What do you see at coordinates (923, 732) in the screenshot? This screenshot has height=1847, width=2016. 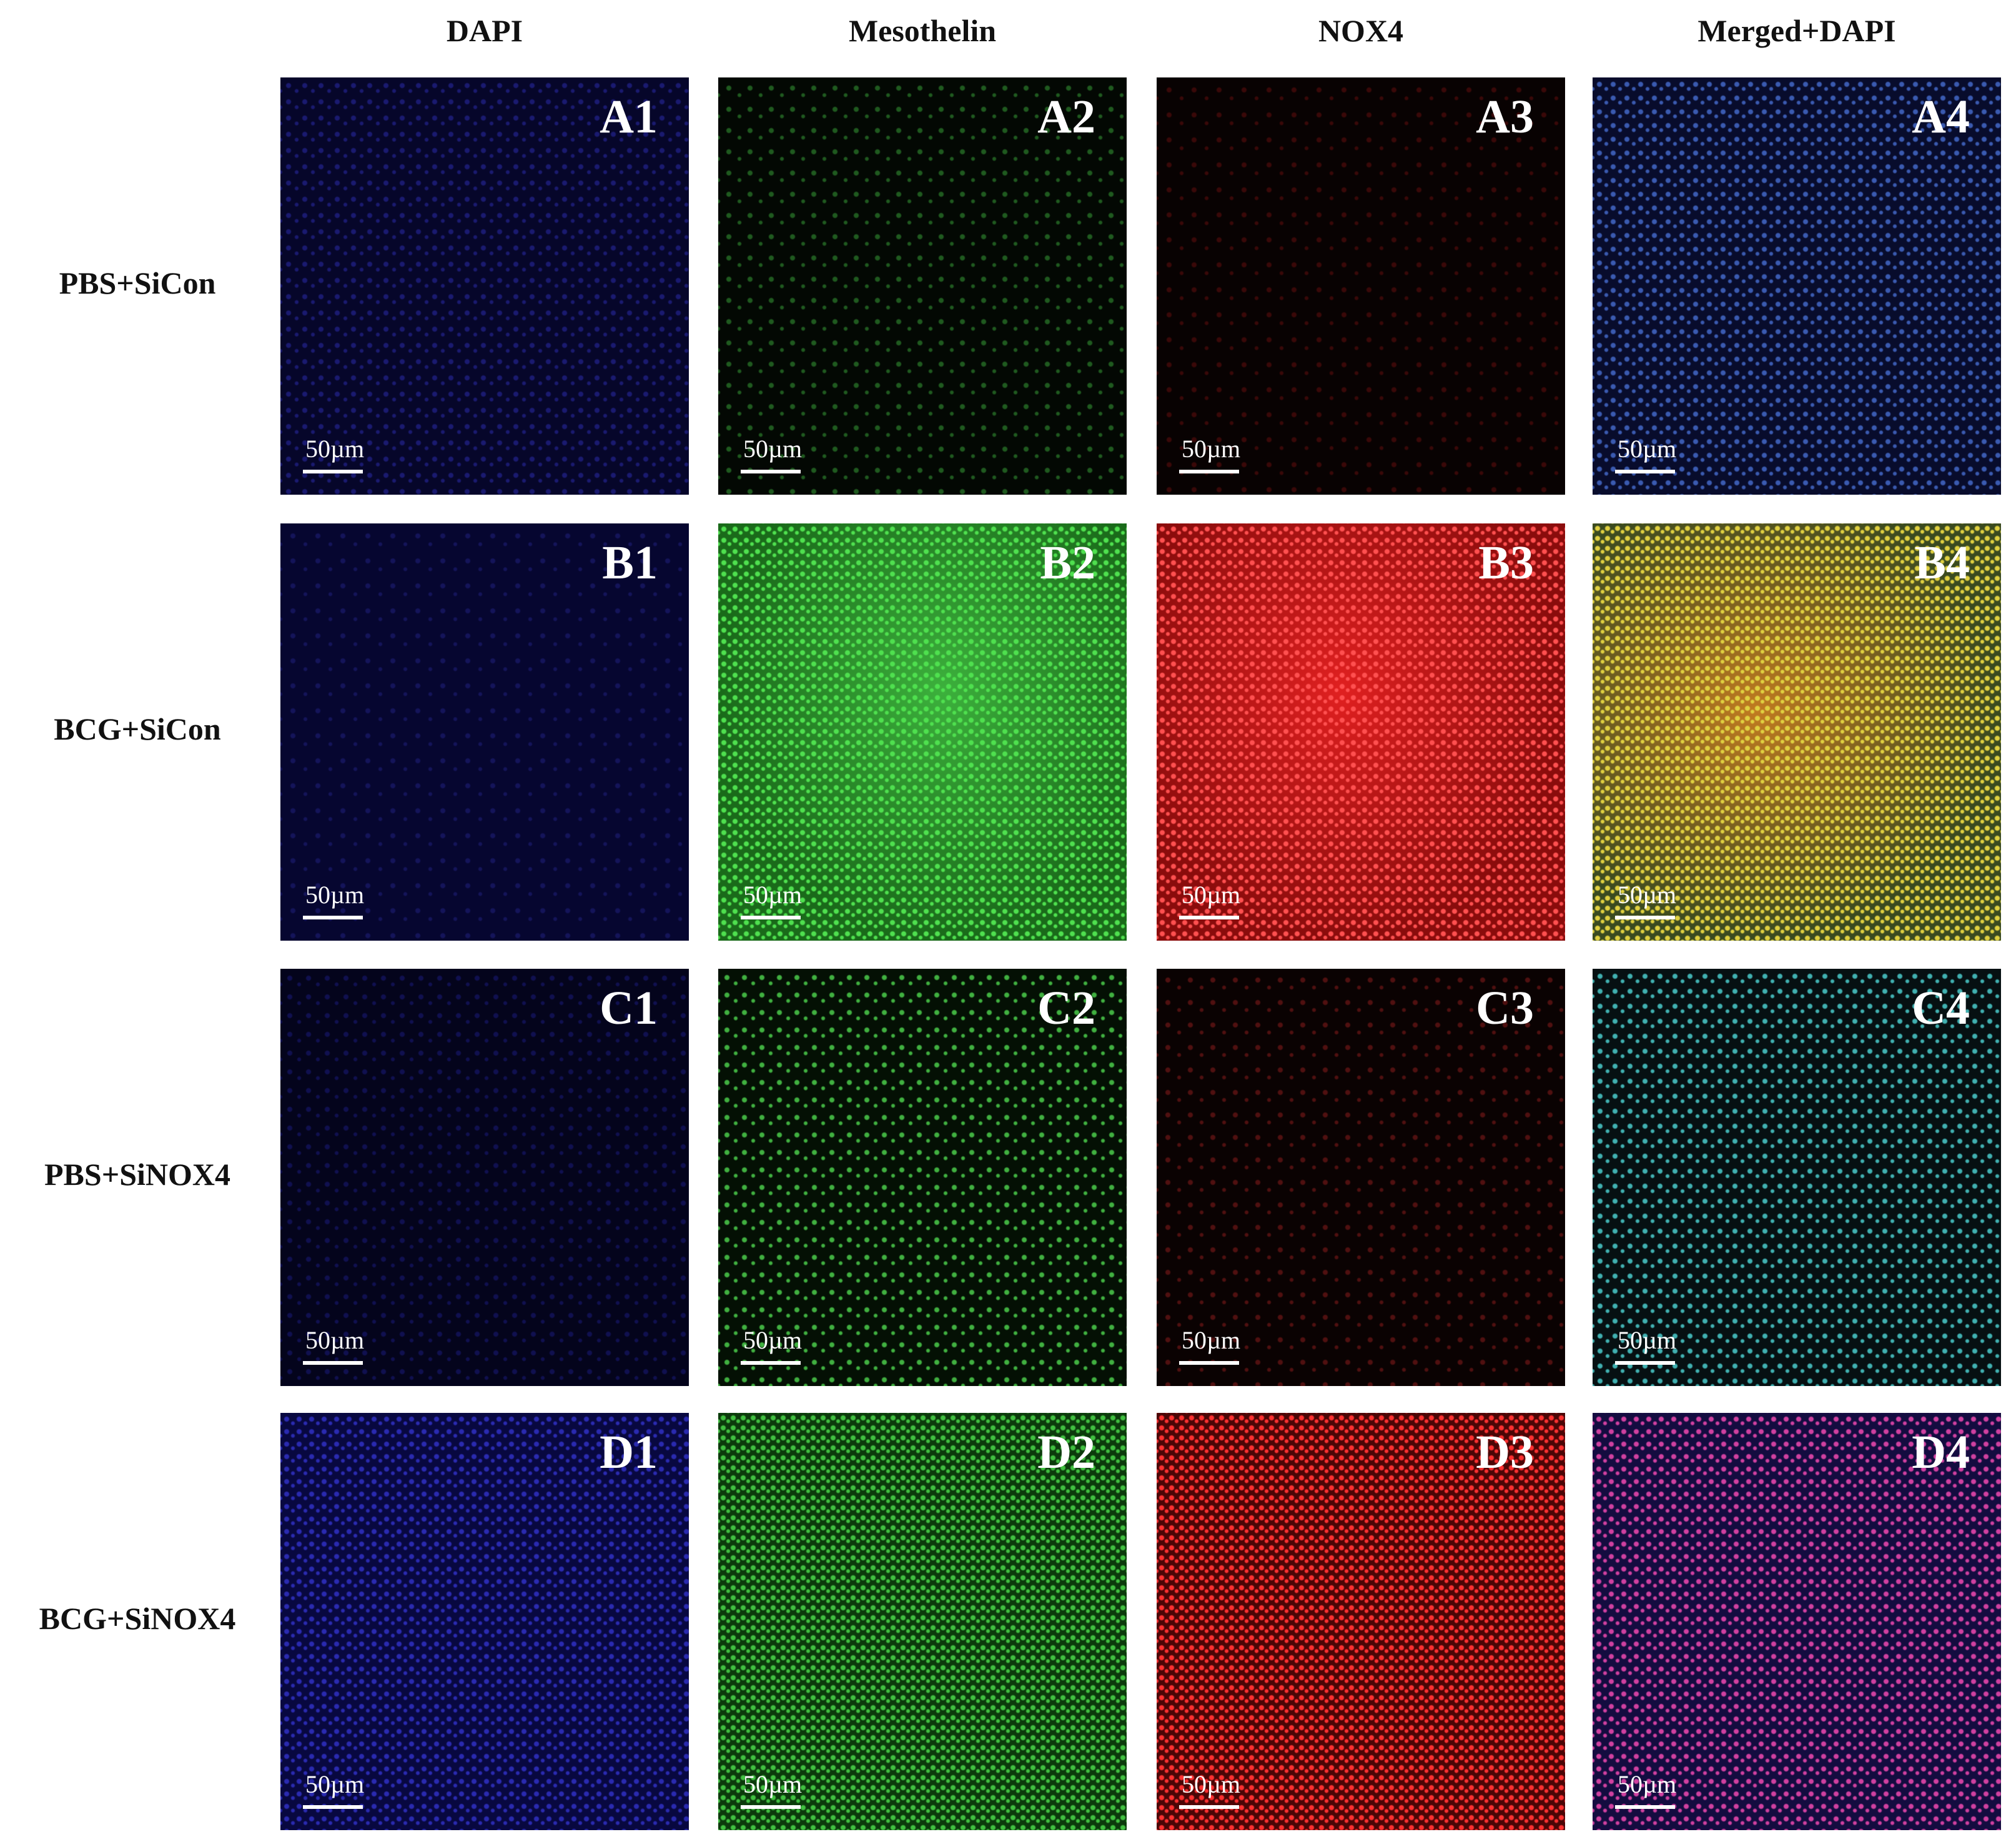 I see `micrograph: B2 50µm` at bounding box center [923, 732].